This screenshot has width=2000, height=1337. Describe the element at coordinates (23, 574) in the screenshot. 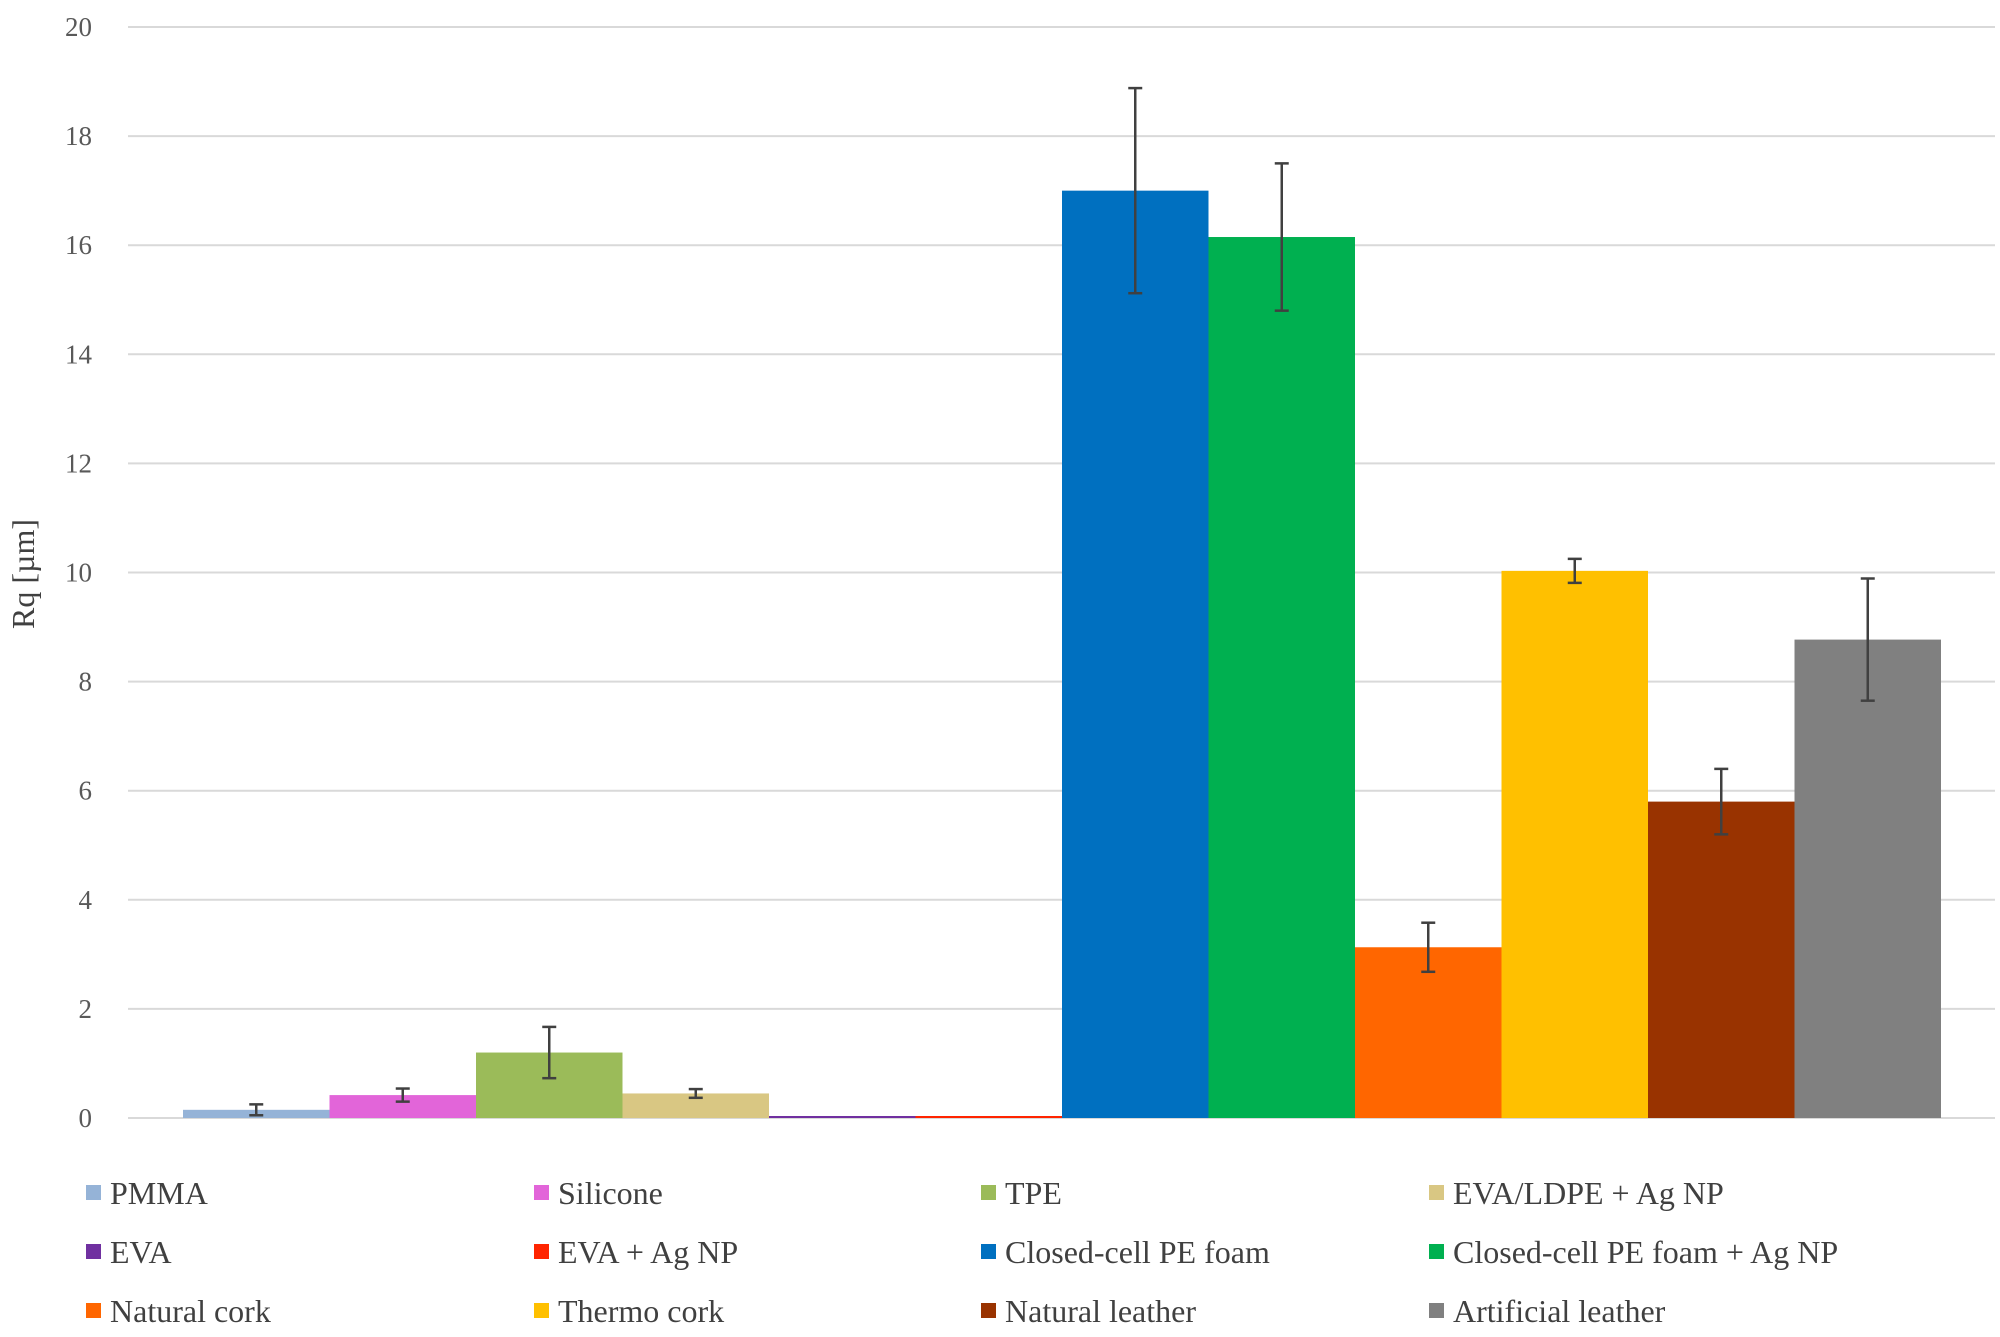

I see `y-axis-title: Rq [µm]` at that location.